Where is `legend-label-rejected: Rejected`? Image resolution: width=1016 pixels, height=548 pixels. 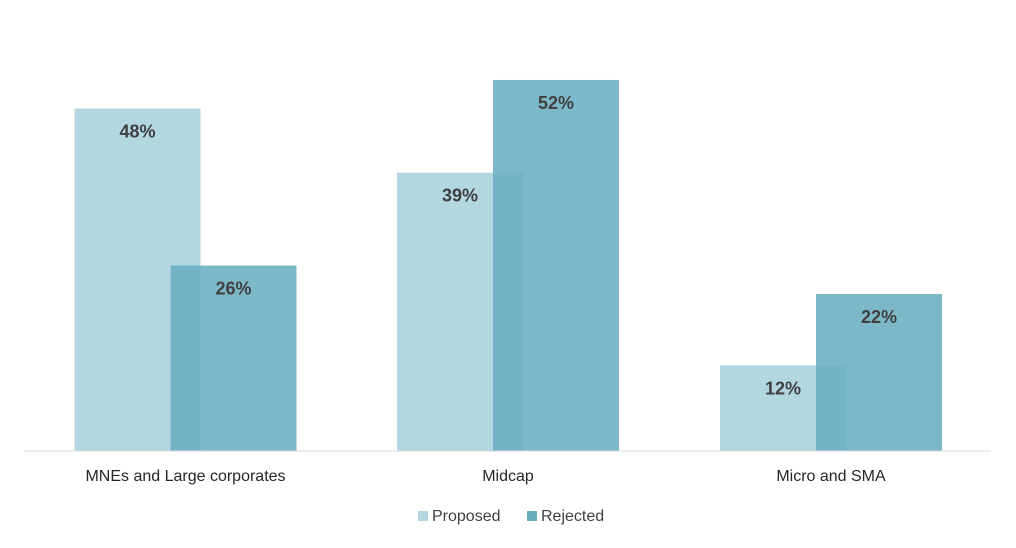 legend-label-rejected: Rejected is located at coordinates (572, 516).